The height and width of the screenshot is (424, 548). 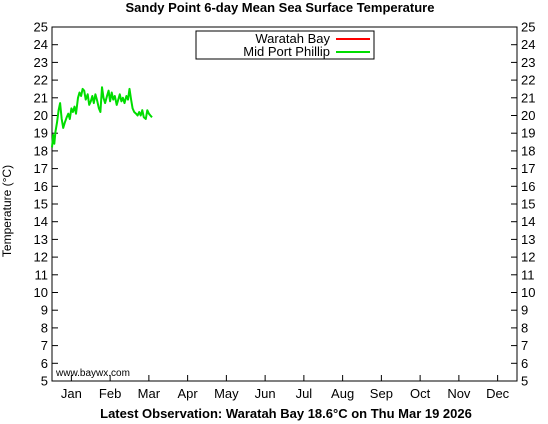 What do you see at coordinates (528, 115) in the screenshot?
I see `y-tick-label-right: 20` at bounding box center [528, 115].